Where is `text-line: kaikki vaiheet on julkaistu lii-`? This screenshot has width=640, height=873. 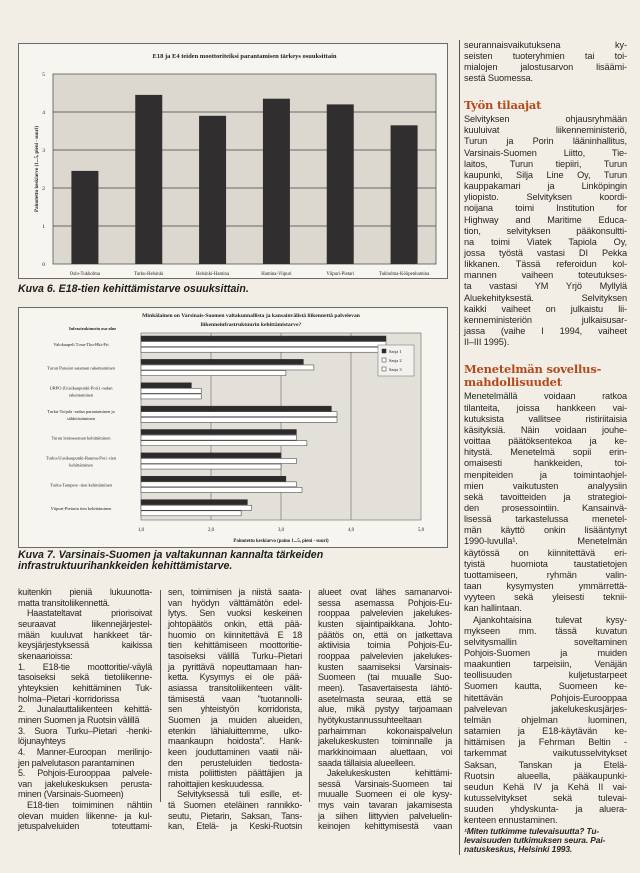
text-line: kaikki vaiheet on julkaistu lii- is located at coordinates (545, 308).